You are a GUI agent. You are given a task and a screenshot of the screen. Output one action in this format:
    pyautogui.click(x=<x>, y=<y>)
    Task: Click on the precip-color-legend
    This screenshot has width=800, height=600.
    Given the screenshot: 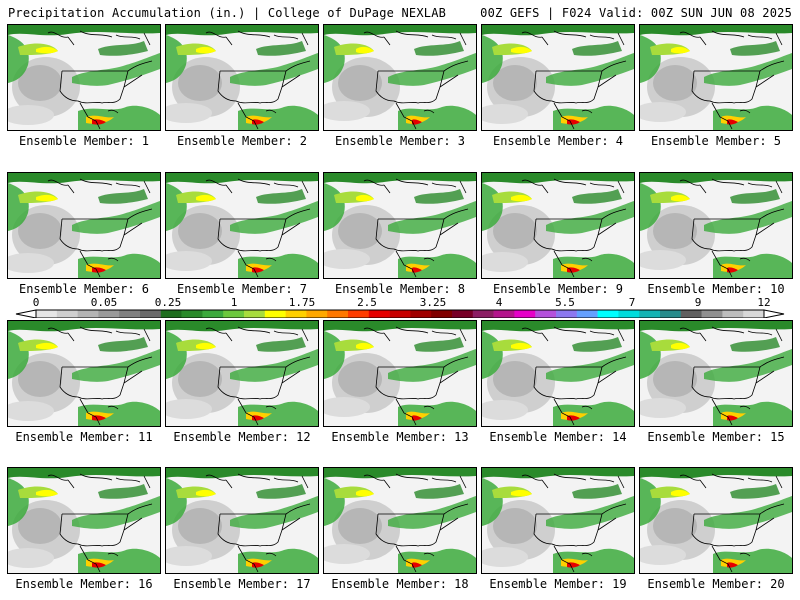 What is the action you would take?
    pyautogui.click(x=400, y=313)
    